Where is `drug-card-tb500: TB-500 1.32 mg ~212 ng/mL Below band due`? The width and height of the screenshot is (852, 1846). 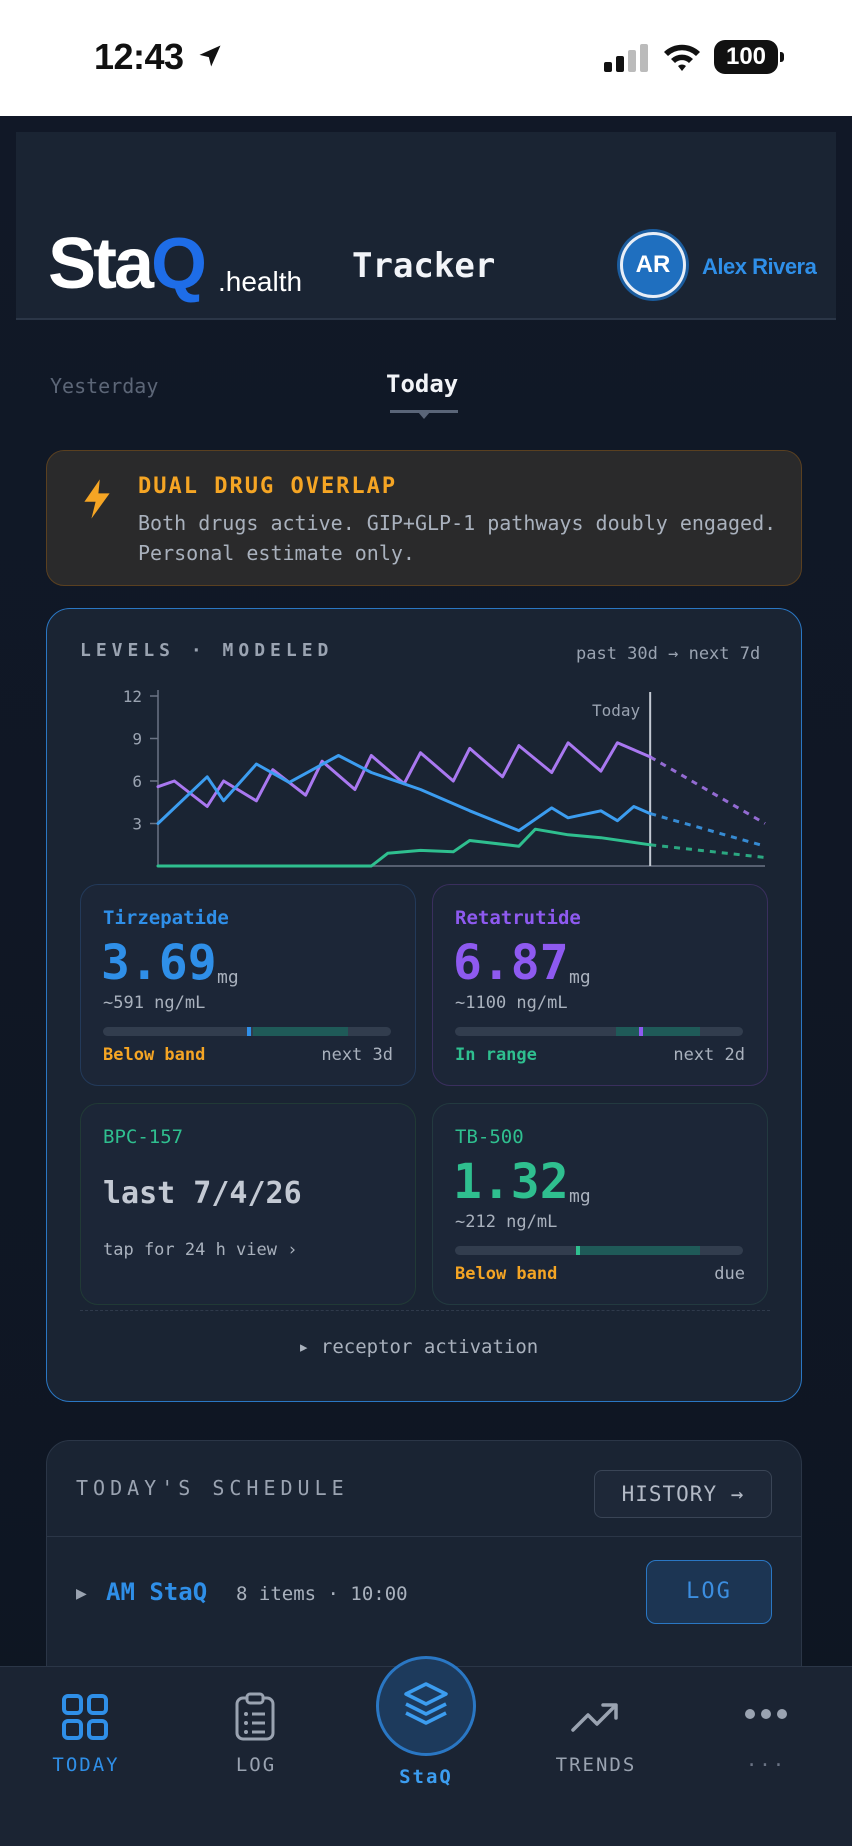
drug-card-tb500: TB-500 1.32 mg ~212 ng/mL Below band due is located at coordinates (600, 1204).